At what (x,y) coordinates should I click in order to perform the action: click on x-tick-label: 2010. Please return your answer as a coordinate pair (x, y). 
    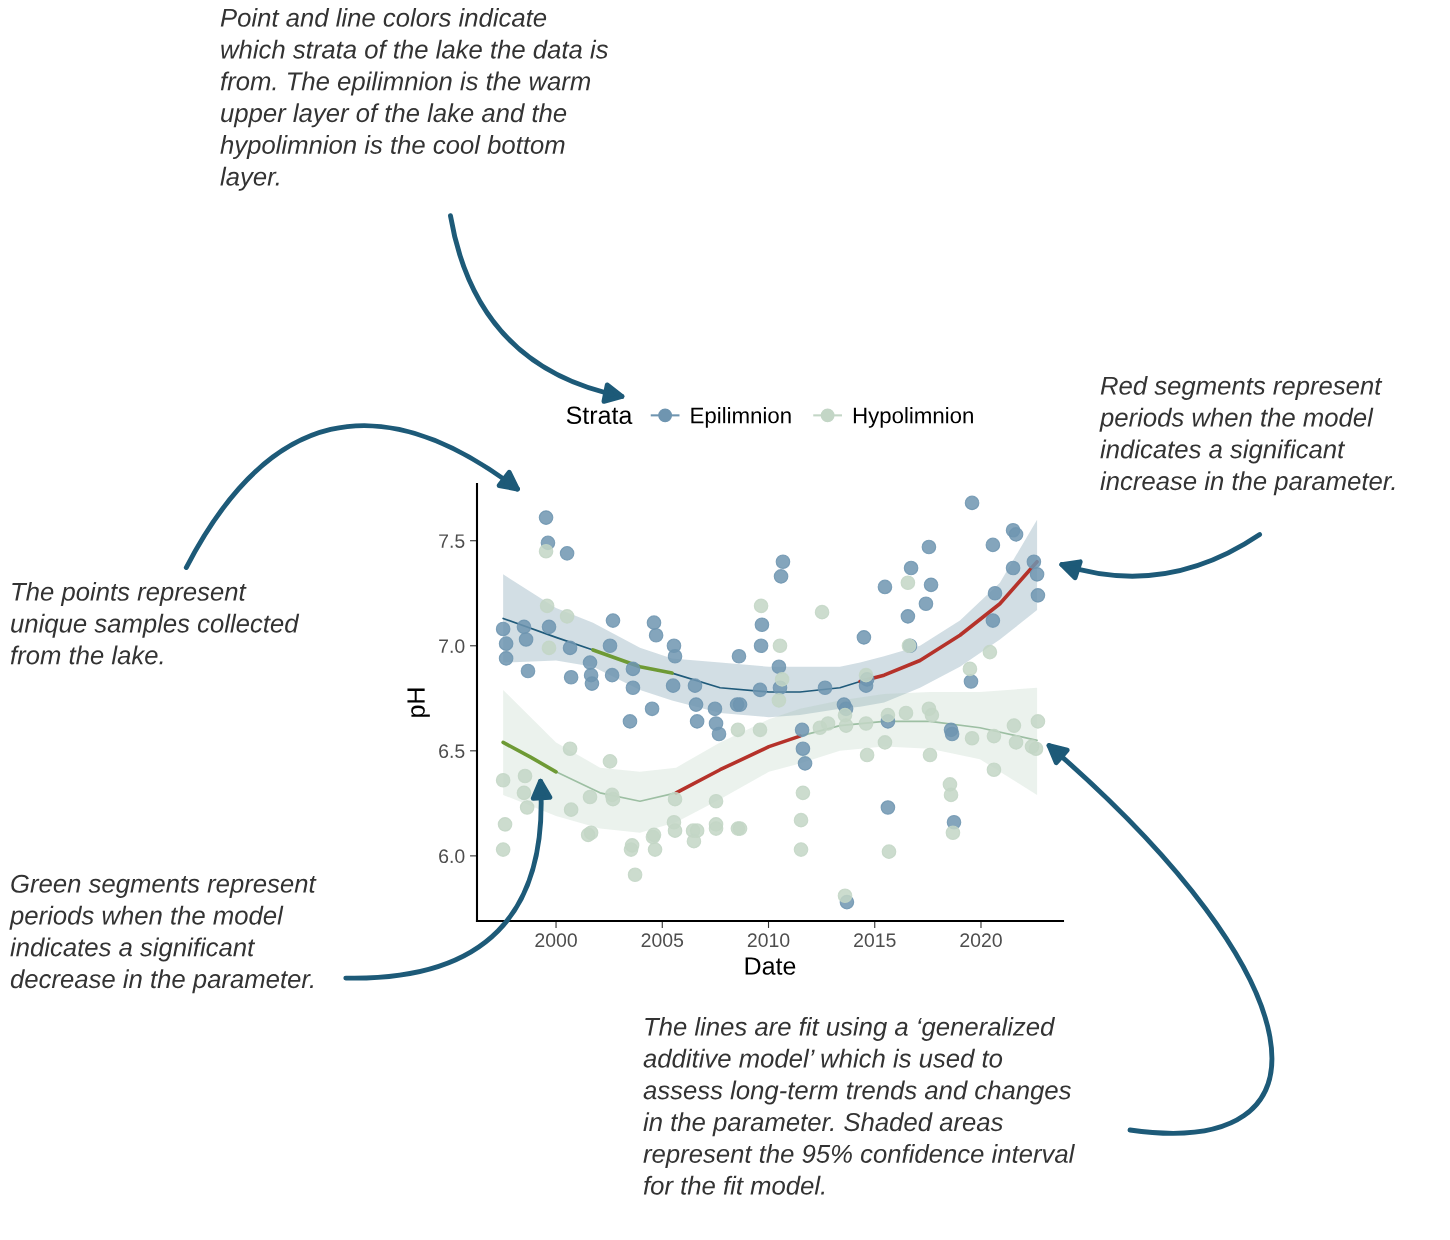
    Looking at the image, I should click on (768, 940).